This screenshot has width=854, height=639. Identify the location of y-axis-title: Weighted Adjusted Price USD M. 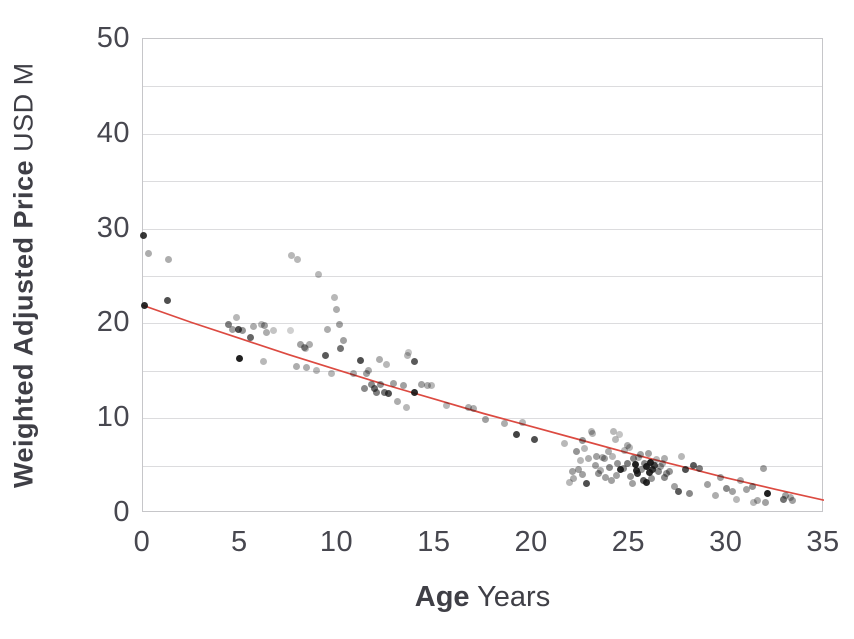
(24, 275).